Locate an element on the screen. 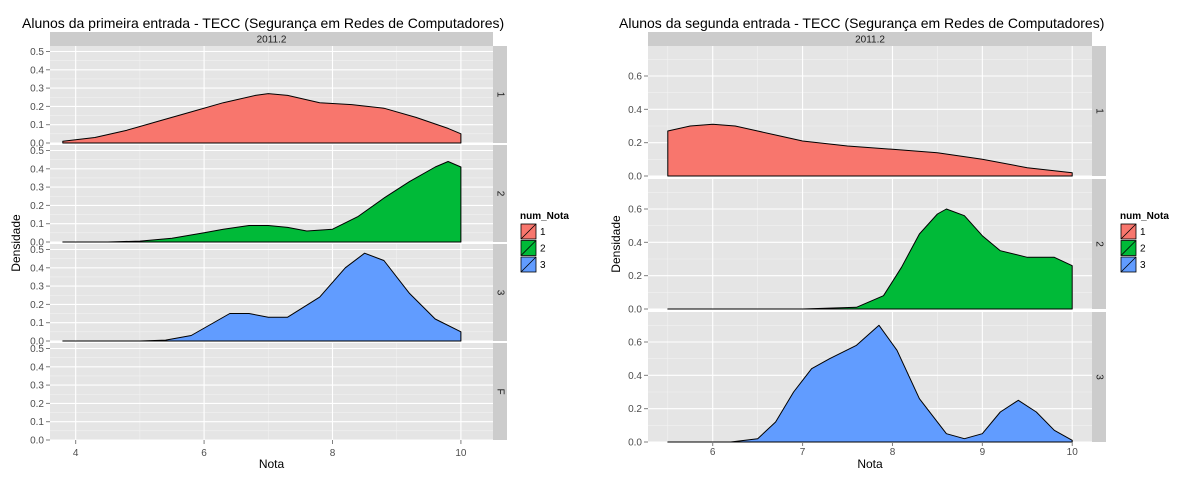  facet-panel-F: 0.0 0.1 0.2 0.3 0.4 0.5 F is located at coordinates (268, 395).